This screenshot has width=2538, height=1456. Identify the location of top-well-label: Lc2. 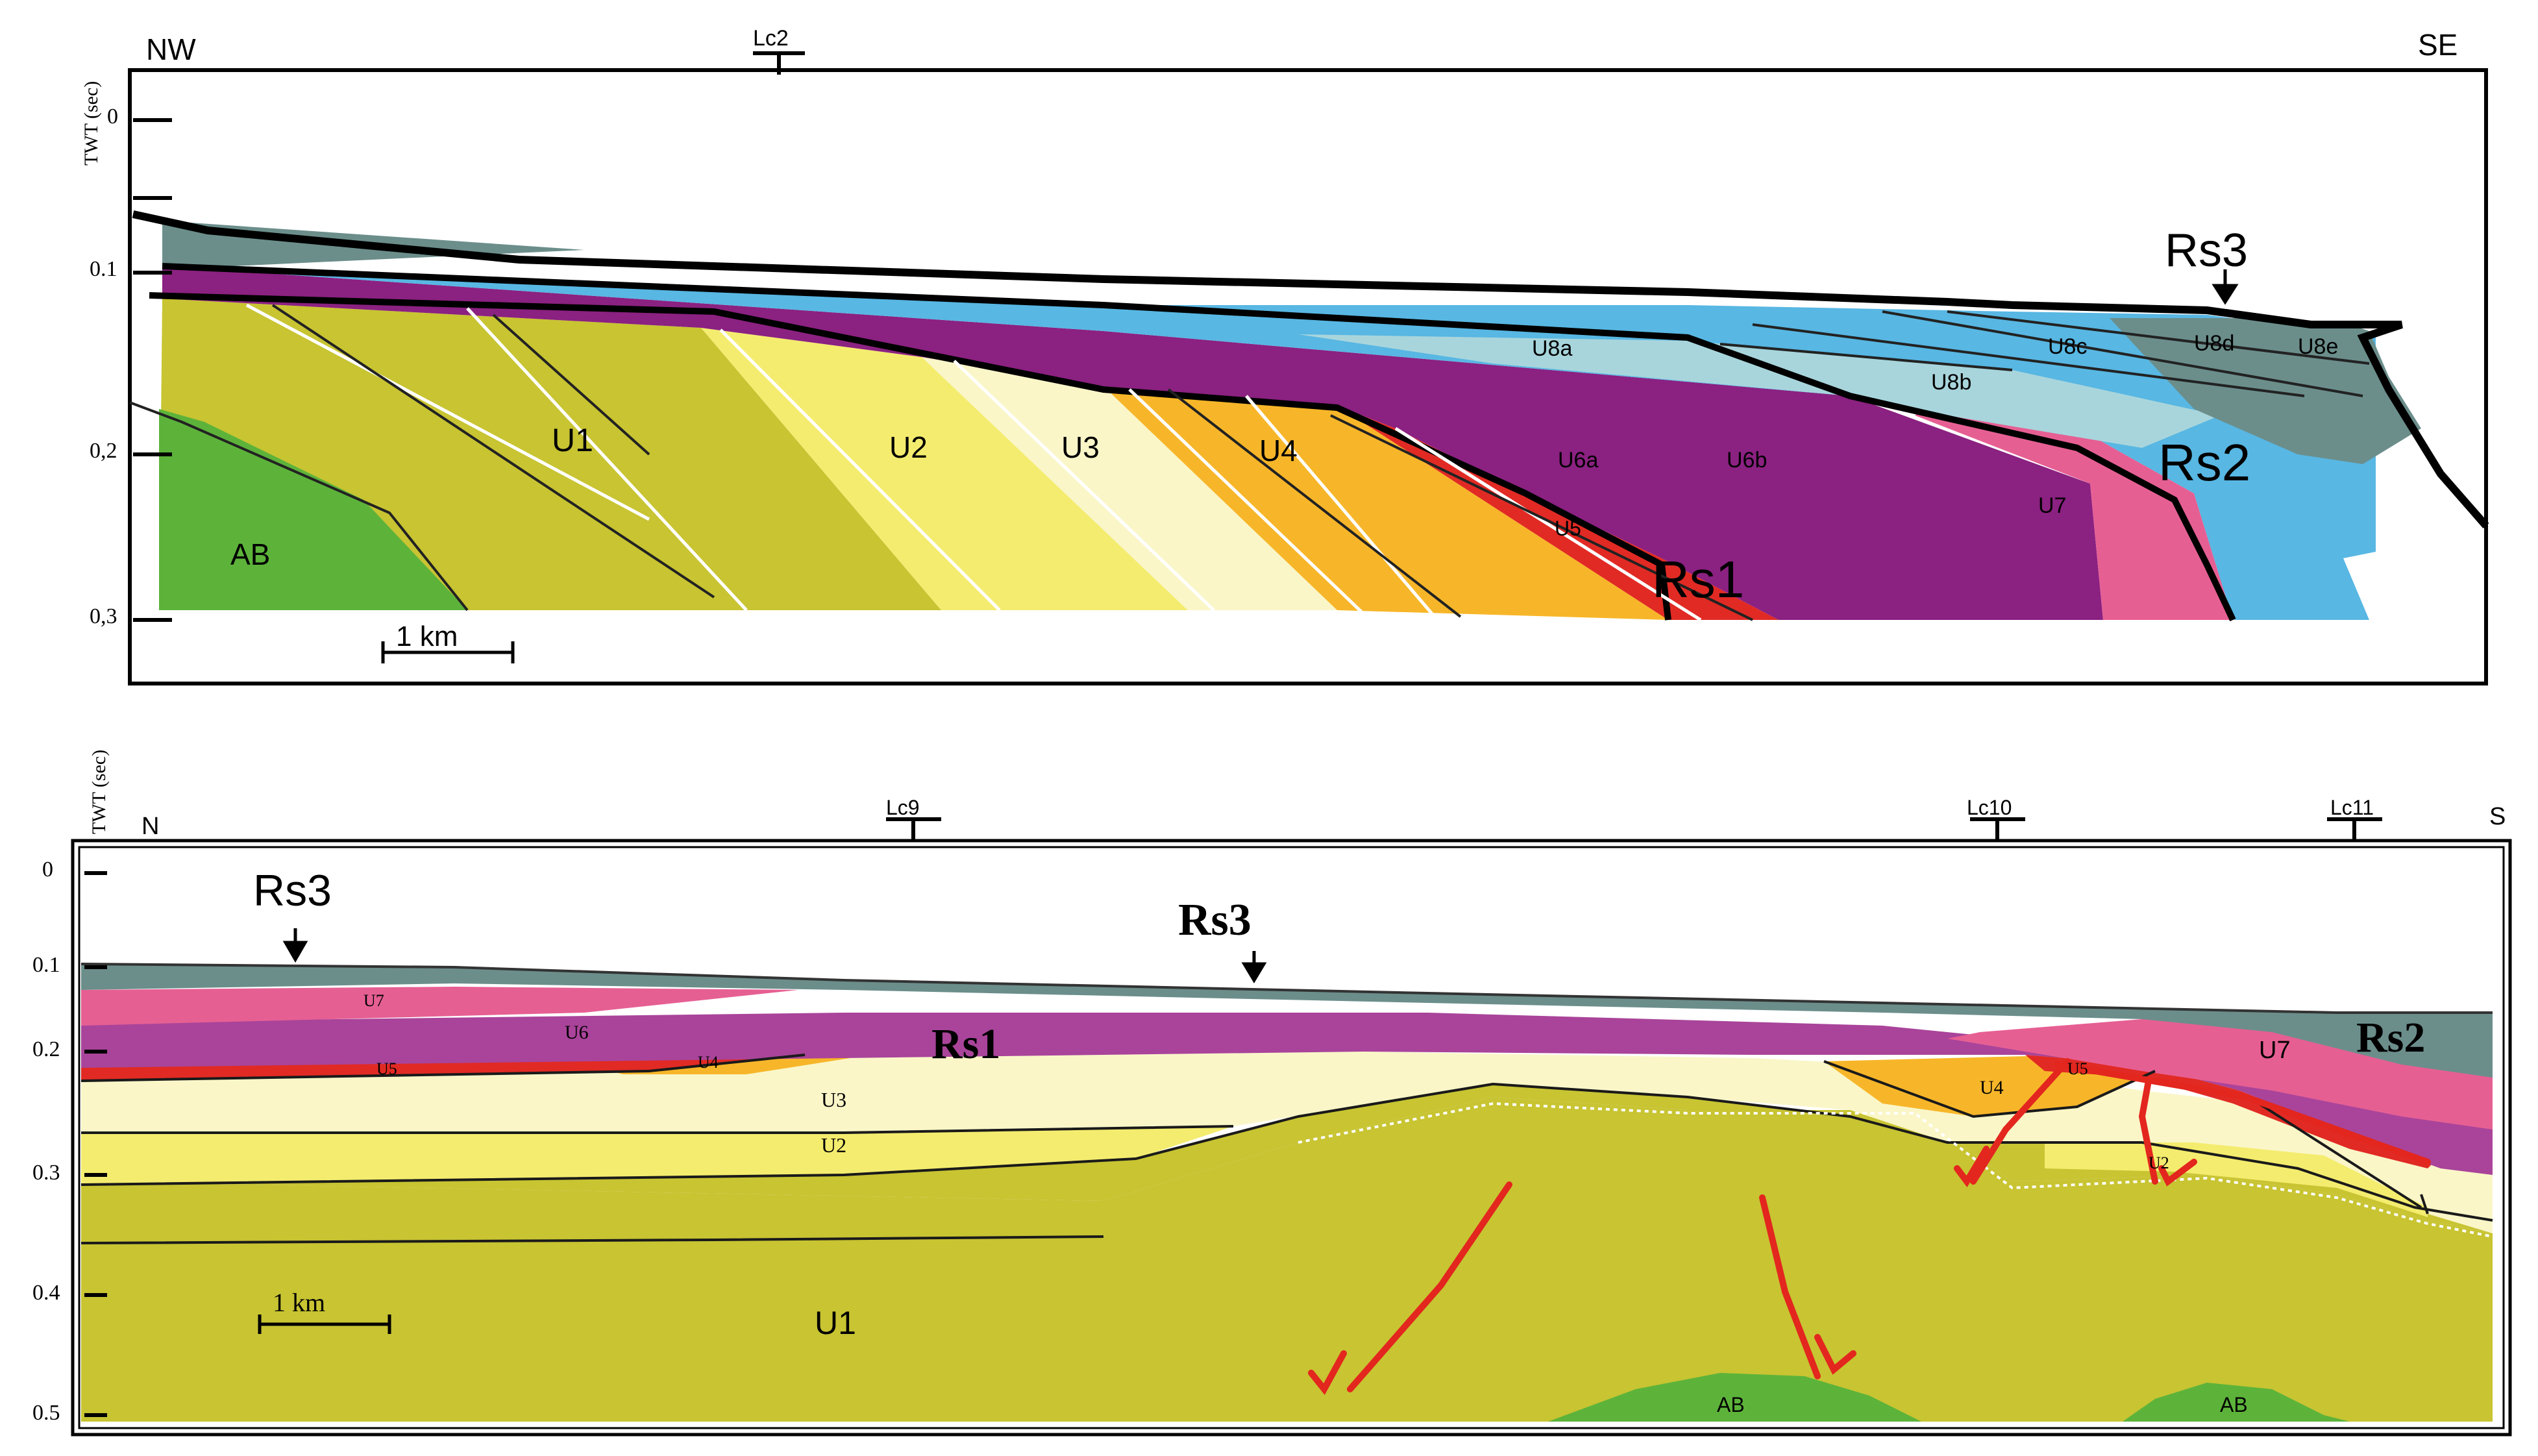
(771, 38).